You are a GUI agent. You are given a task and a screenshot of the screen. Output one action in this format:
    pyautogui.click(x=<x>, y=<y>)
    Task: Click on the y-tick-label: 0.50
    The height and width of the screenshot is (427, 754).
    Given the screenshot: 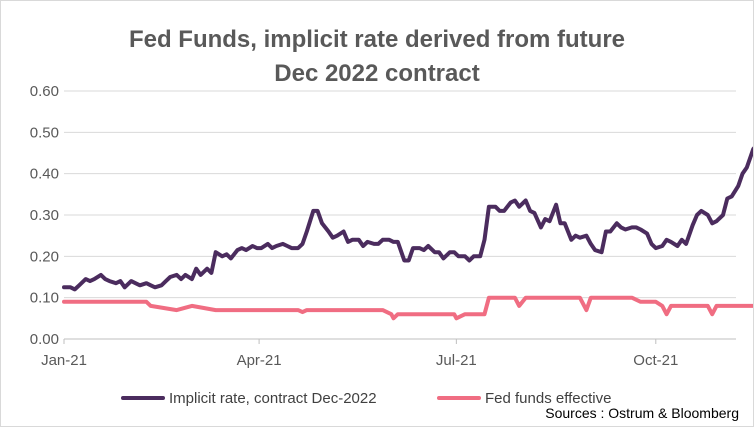 What is the action you would take?
    pyautogui.click(x=44, y=132)
    